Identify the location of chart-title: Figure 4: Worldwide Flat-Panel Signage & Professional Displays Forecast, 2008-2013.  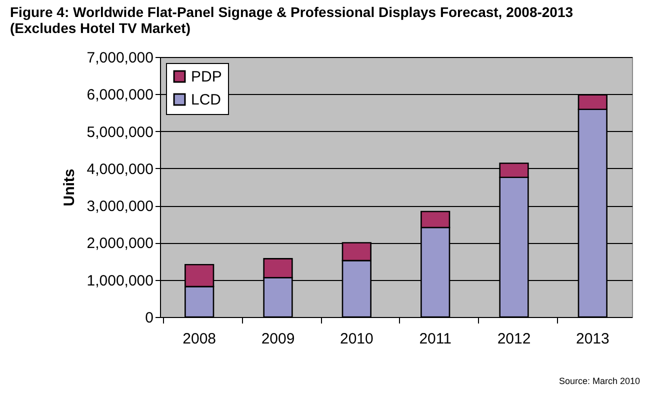
(292, 12).